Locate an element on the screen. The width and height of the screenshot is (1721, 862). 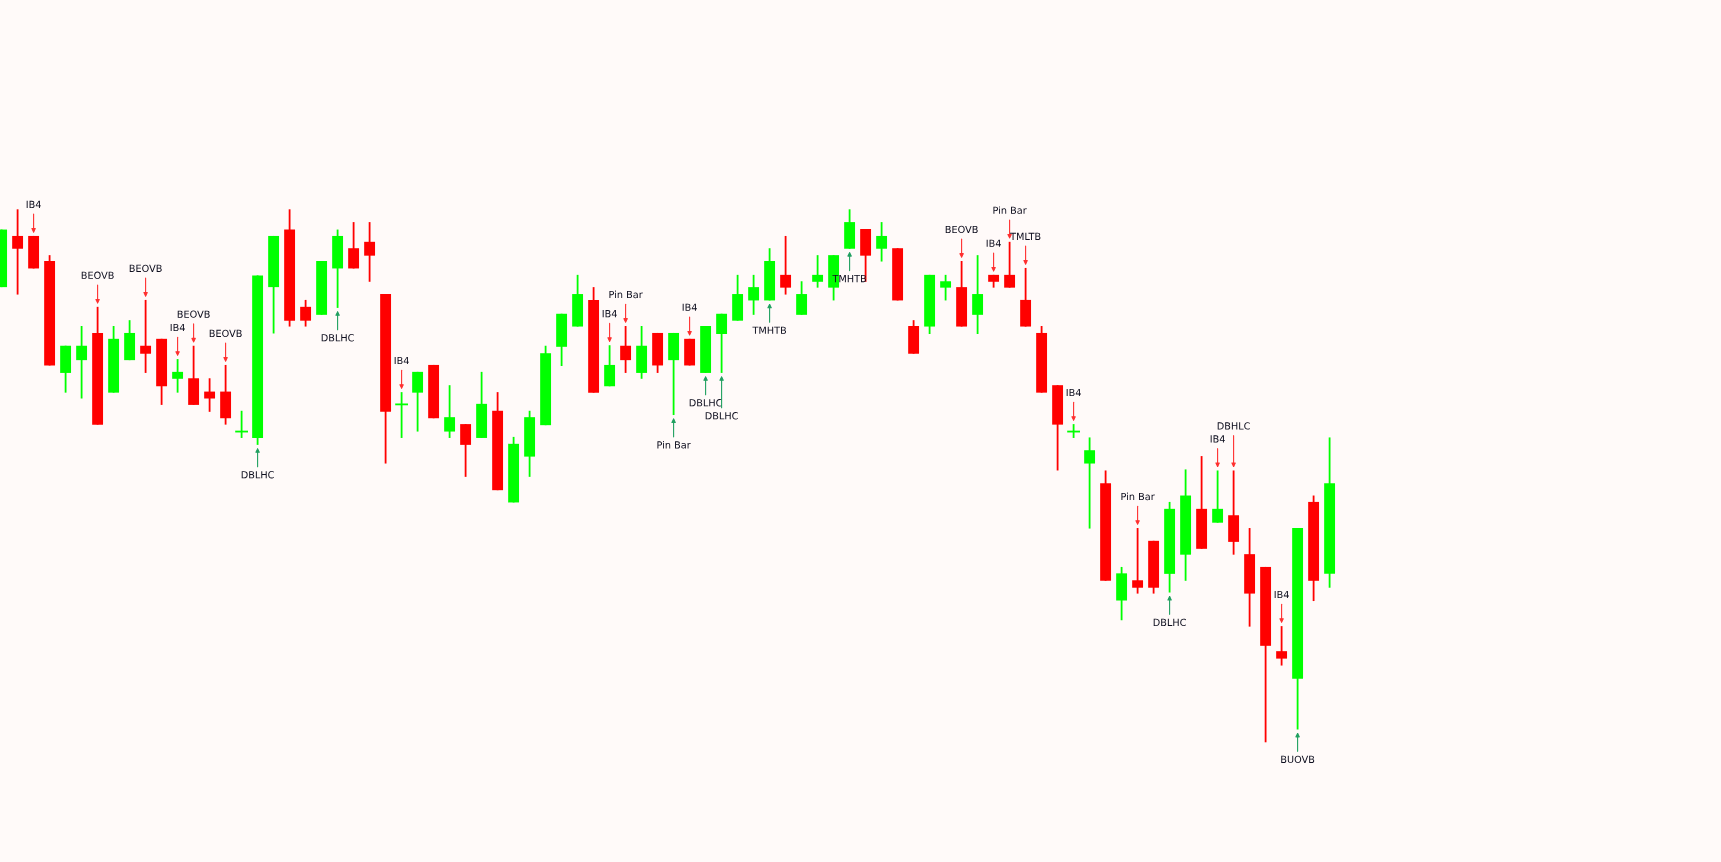
annotation: TMHTB is located at coordinates (769, 330).